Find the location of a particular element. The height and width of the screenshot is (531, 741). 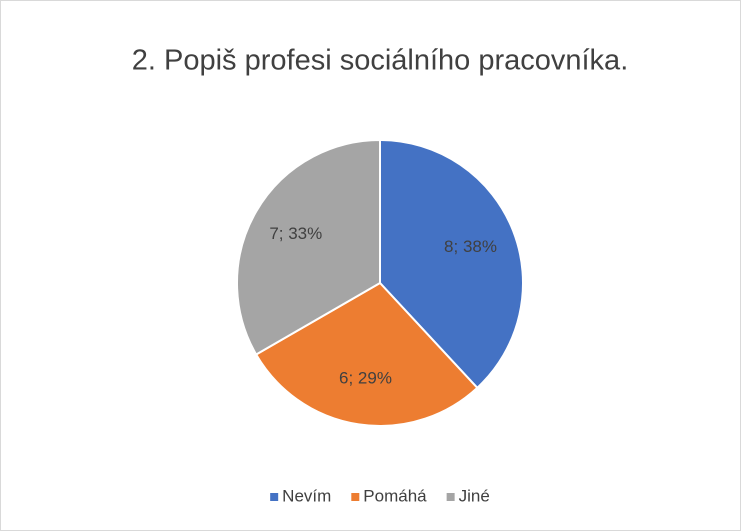

data-label: 8; 38% is located at coordinates (470, 246).